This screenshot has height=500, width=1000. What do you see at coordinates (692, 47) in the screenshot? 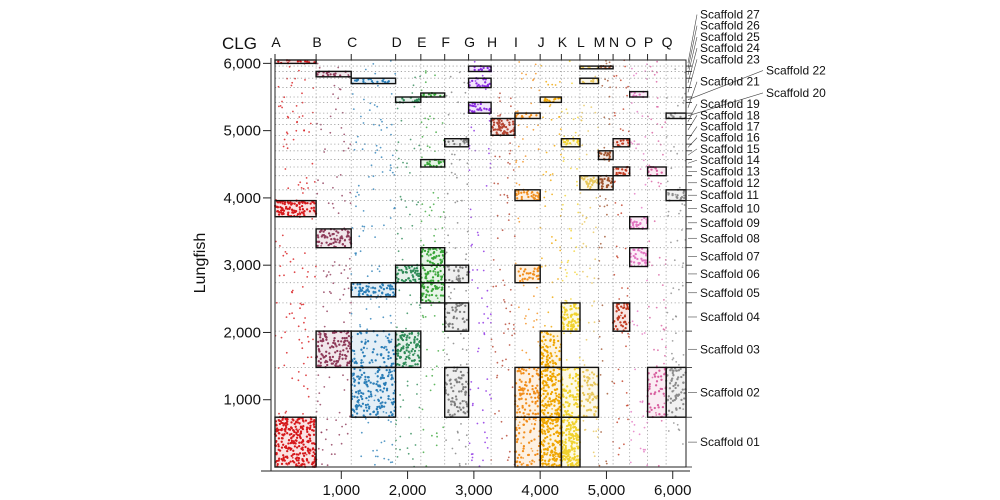
I see `scaffold-leader-line` at bounding box center [692, 47].